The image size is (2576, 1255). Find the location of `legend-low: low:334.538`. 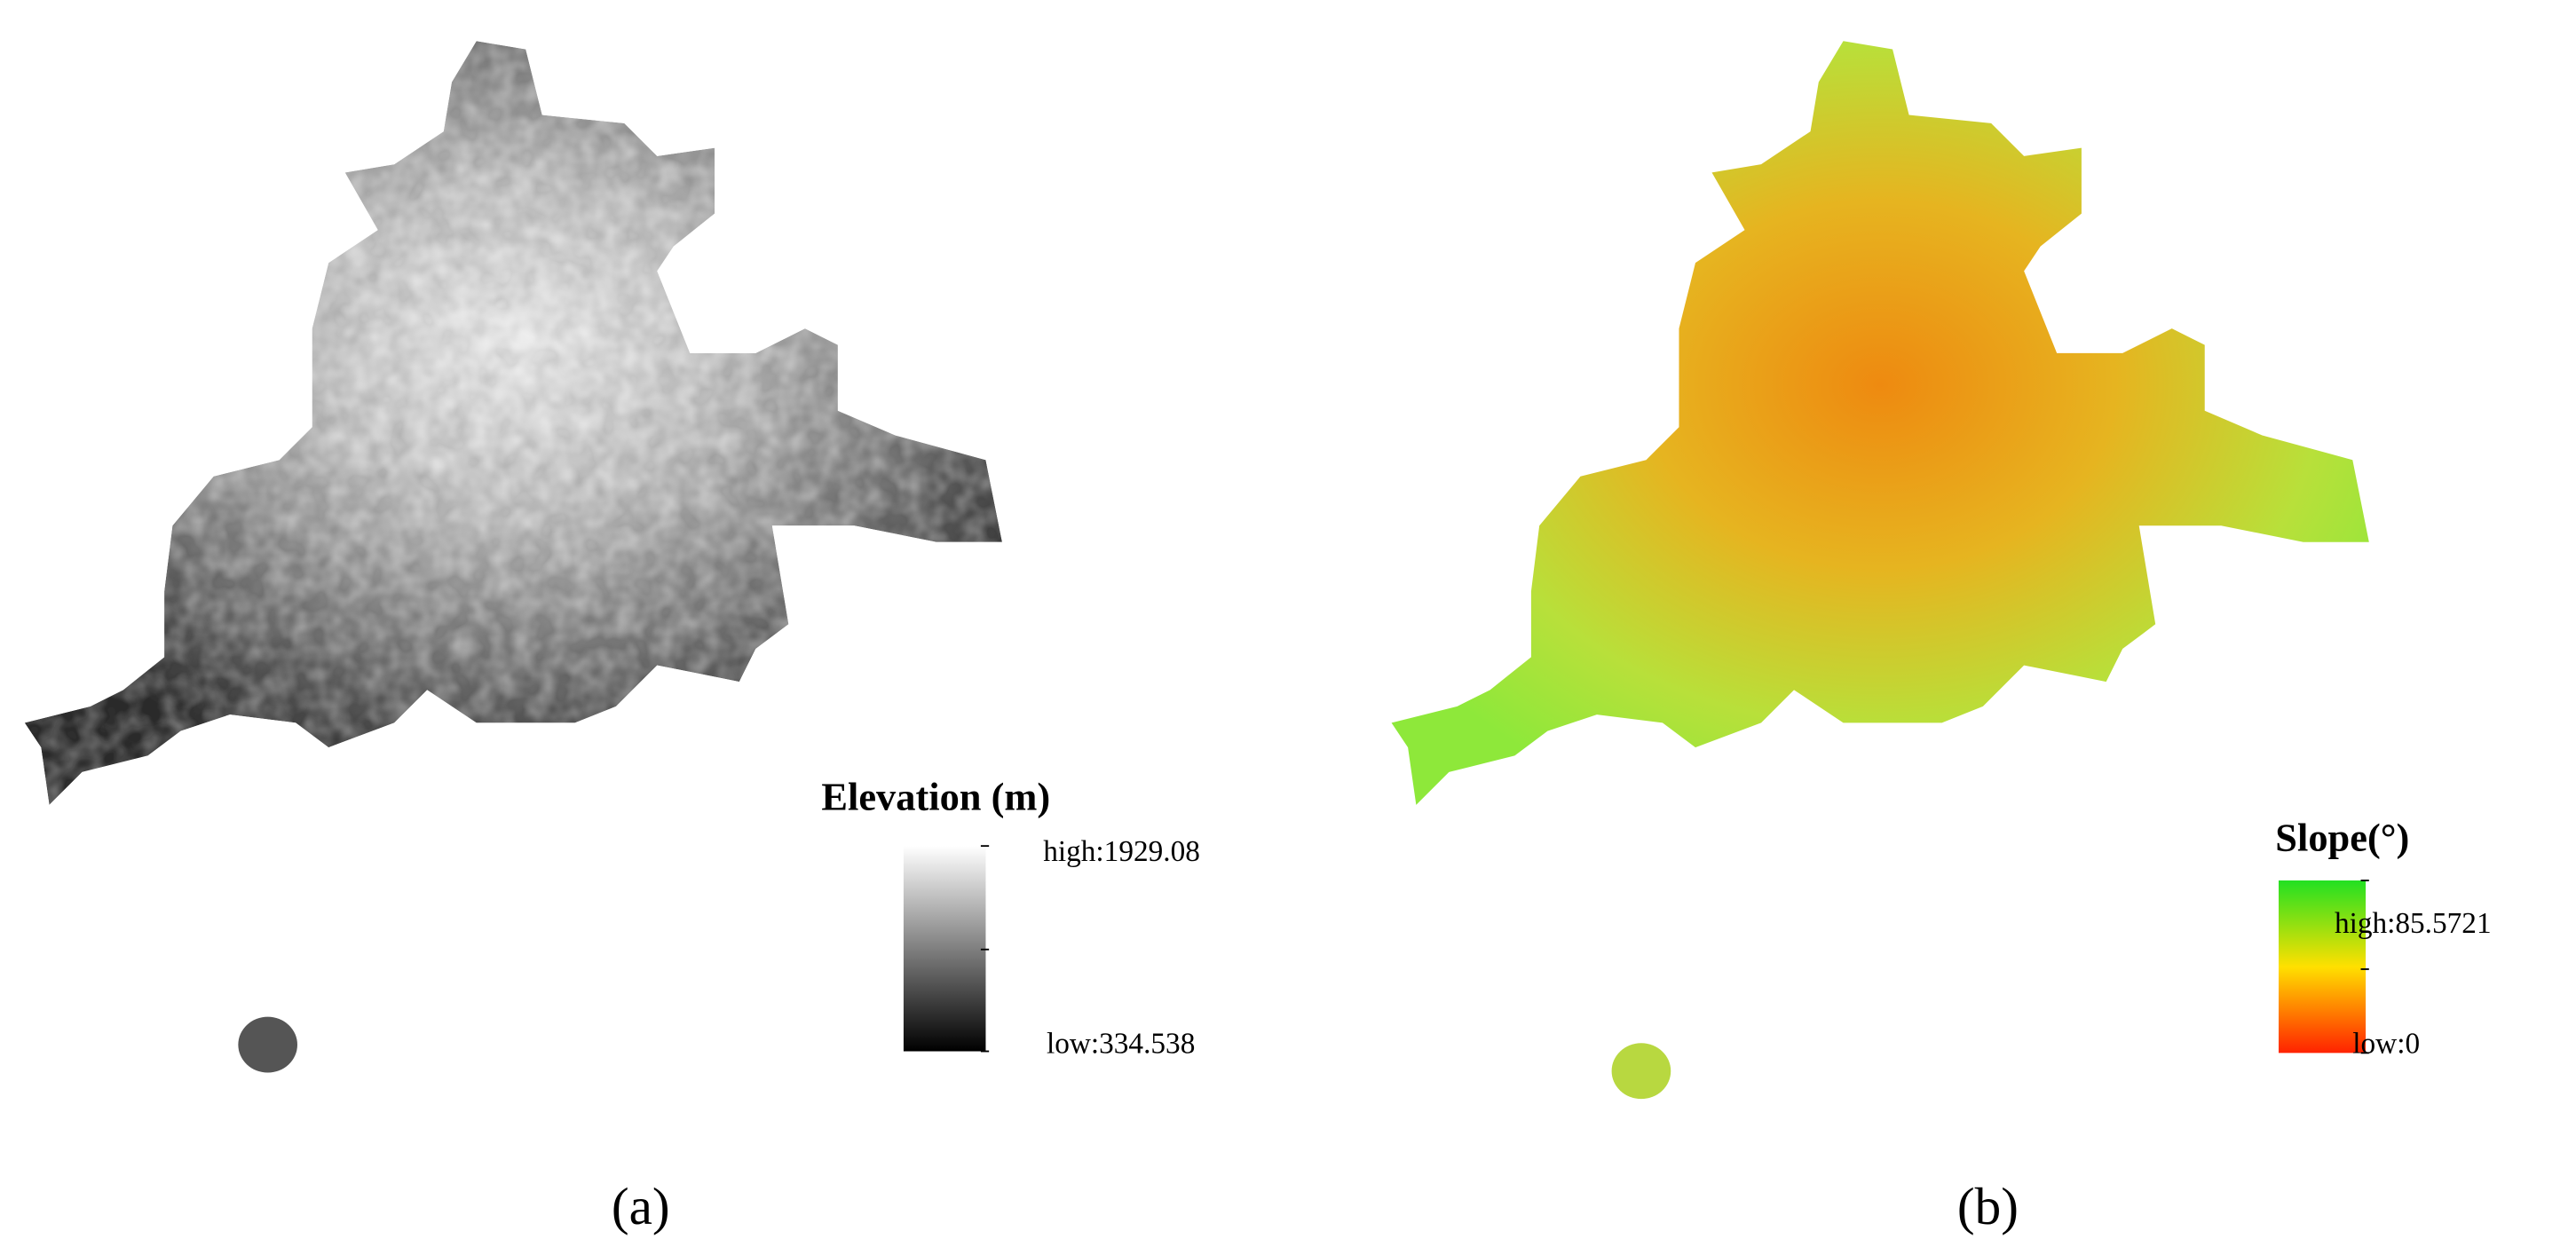

legend-low: low:334.538 is located at coordinates (1121, 1043).